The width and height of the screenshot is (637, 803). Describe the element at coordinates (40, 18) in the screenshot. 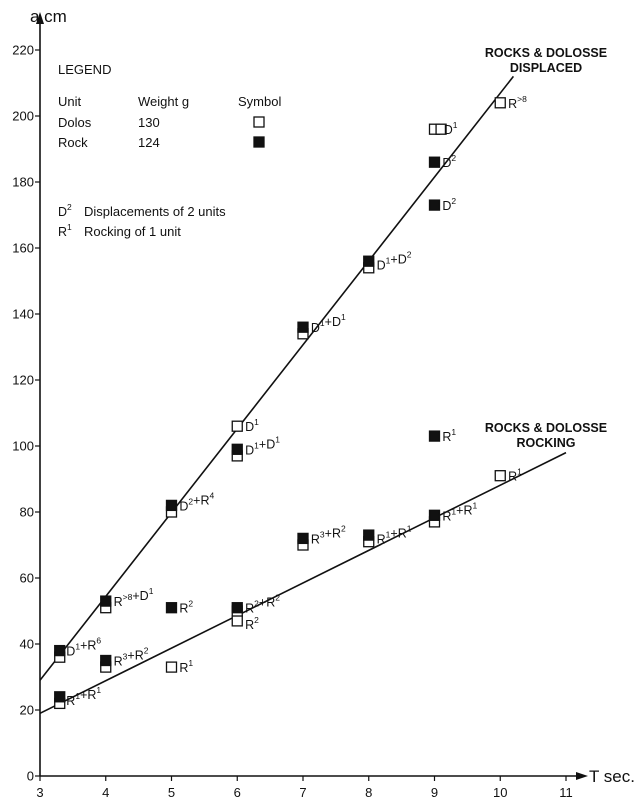

I see `y-axis-arrow` at that location.